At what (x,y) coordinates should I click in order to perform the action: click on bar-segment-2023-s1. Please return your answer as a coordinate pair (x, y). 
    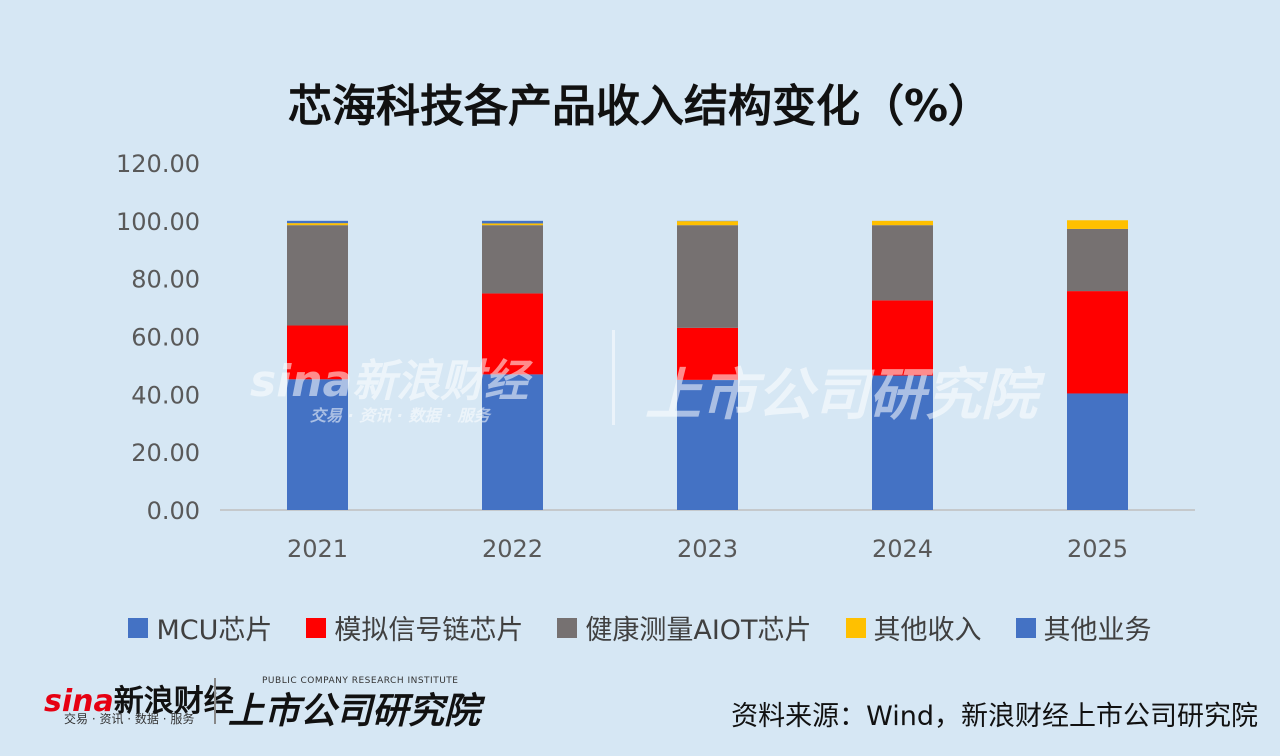
    Looking at the image, I should click on (707, 353).